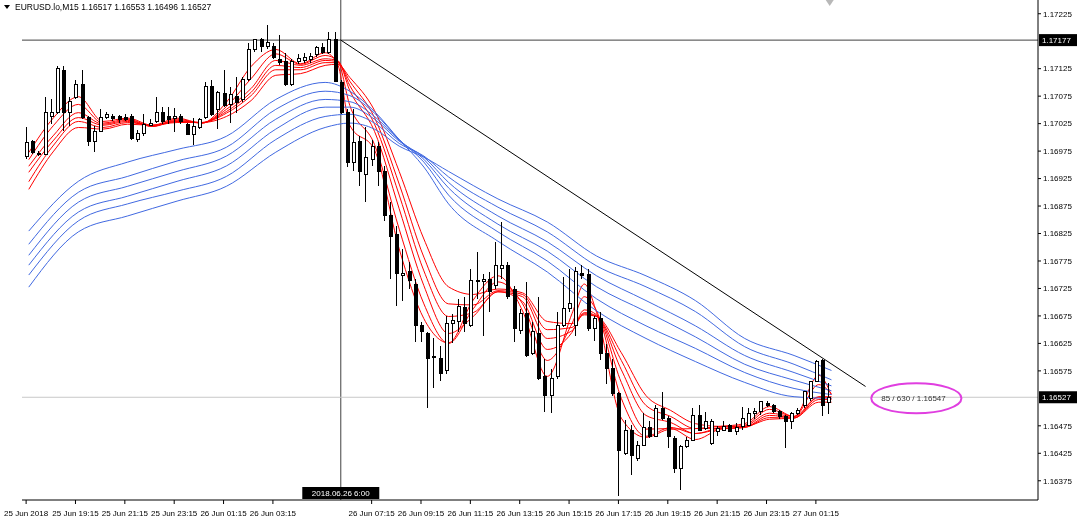 This screenshot has width=1080, height=530. I want to click on y-tick-label: 1.16725, so click(1058, 289).